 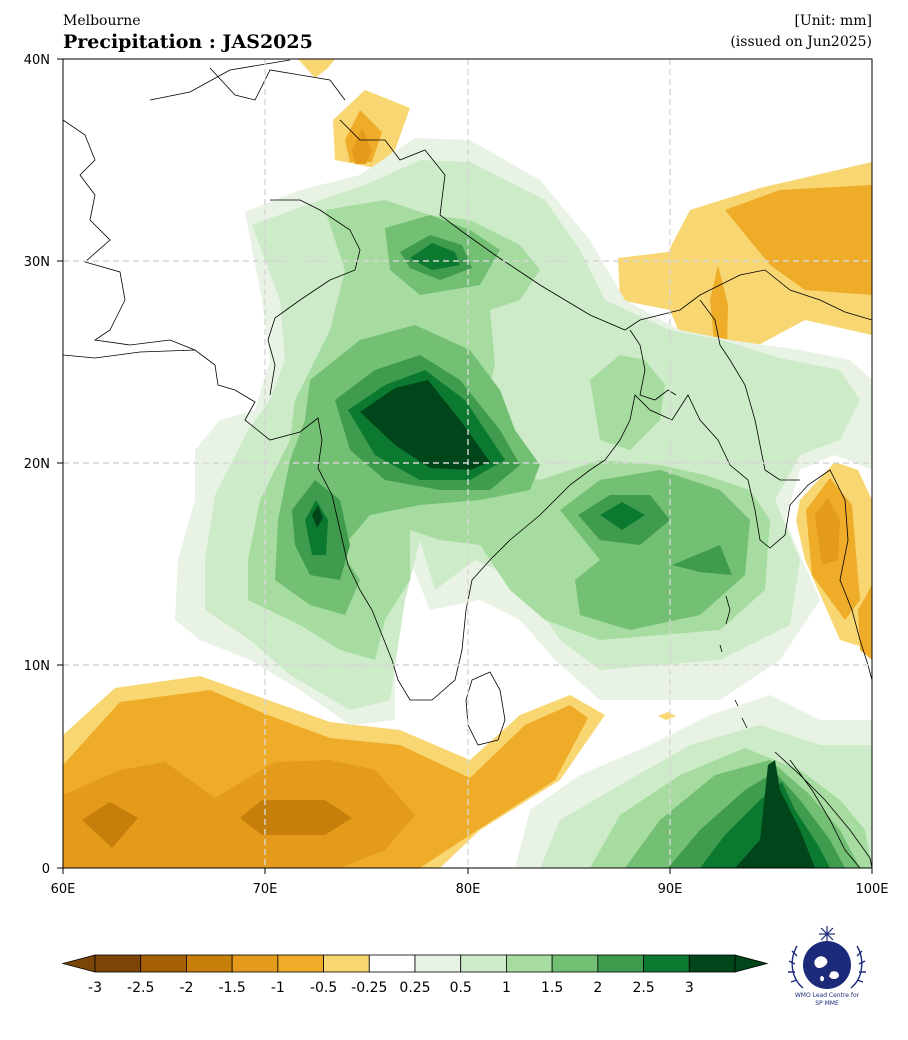 What do you see at coordinates (751, 963) in the screenshot?
I see `colorbar-extend-high` at bounding box center [751, 963].